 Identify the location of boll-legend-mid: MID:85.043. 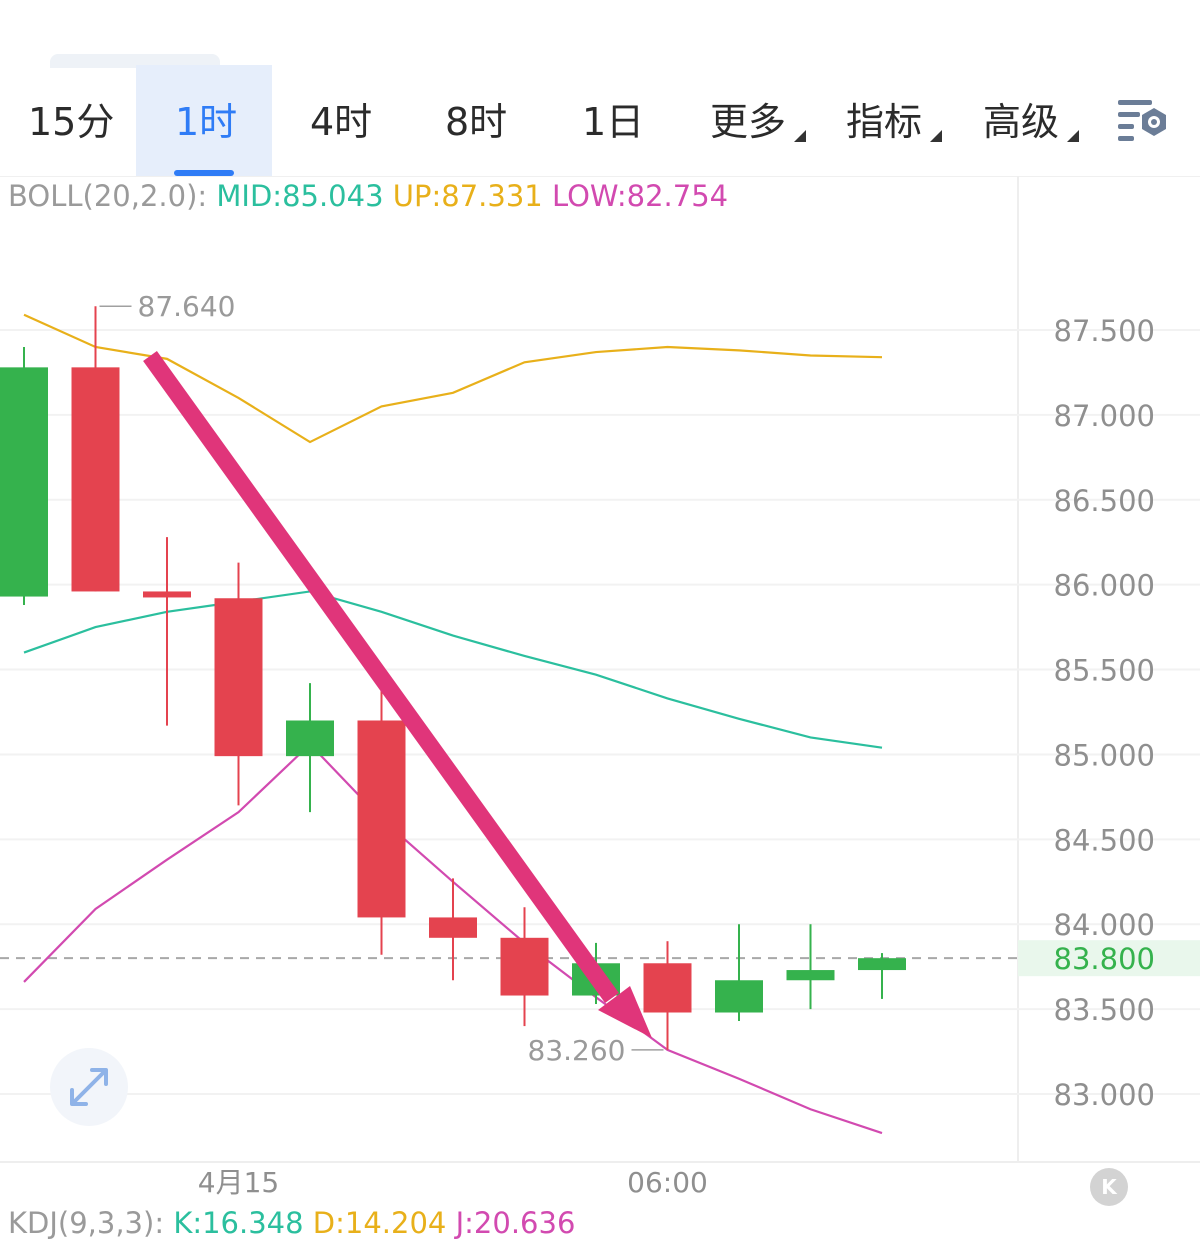
(300, 196).